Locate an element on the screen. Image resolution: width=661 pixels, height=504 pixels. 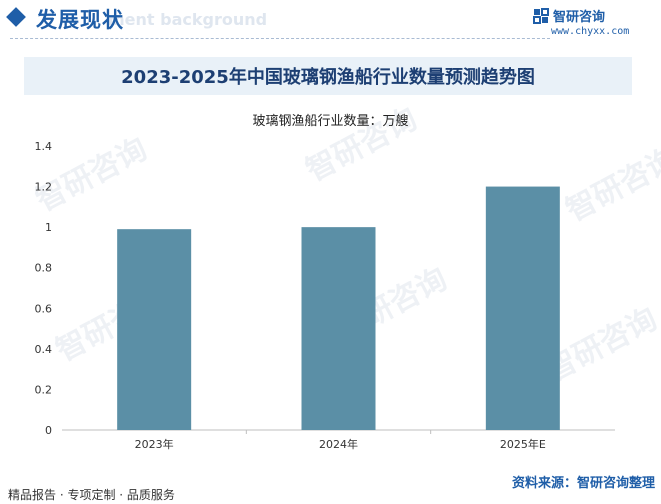
chart-subtitle: 玻璃钢渔船行业数量：万艘 is located at coordinates (330, 121).